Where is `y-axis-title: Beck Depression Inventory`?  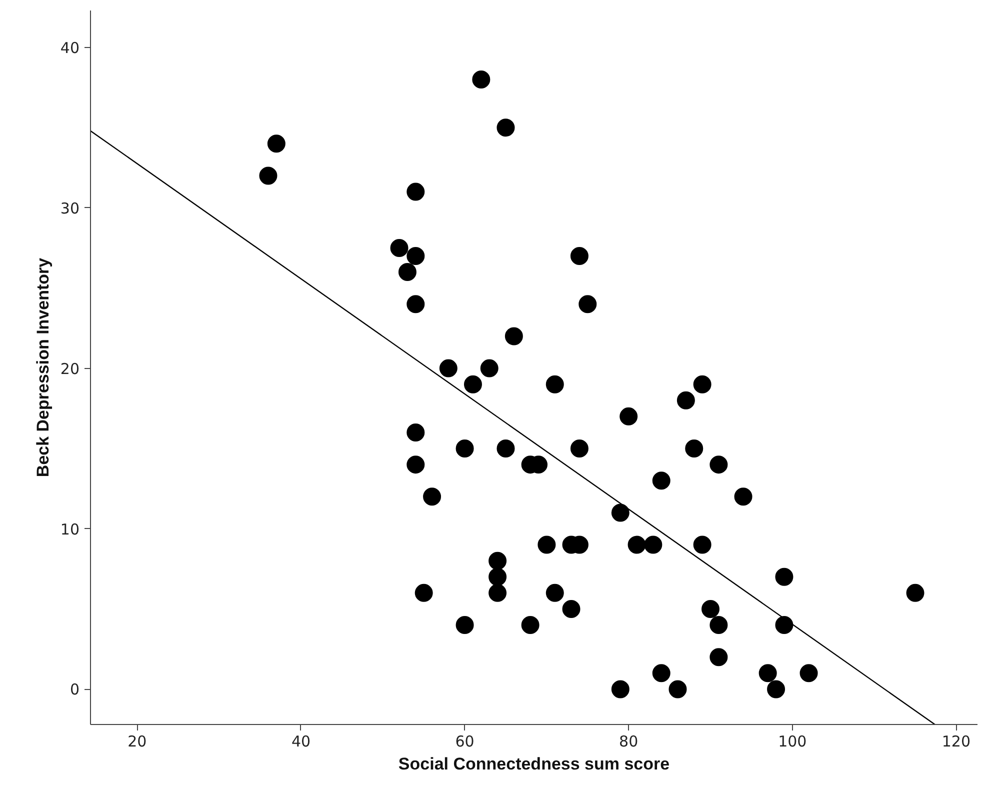
y-axis-title: Beck Depression Inventory is located at coordinates (42, 367).